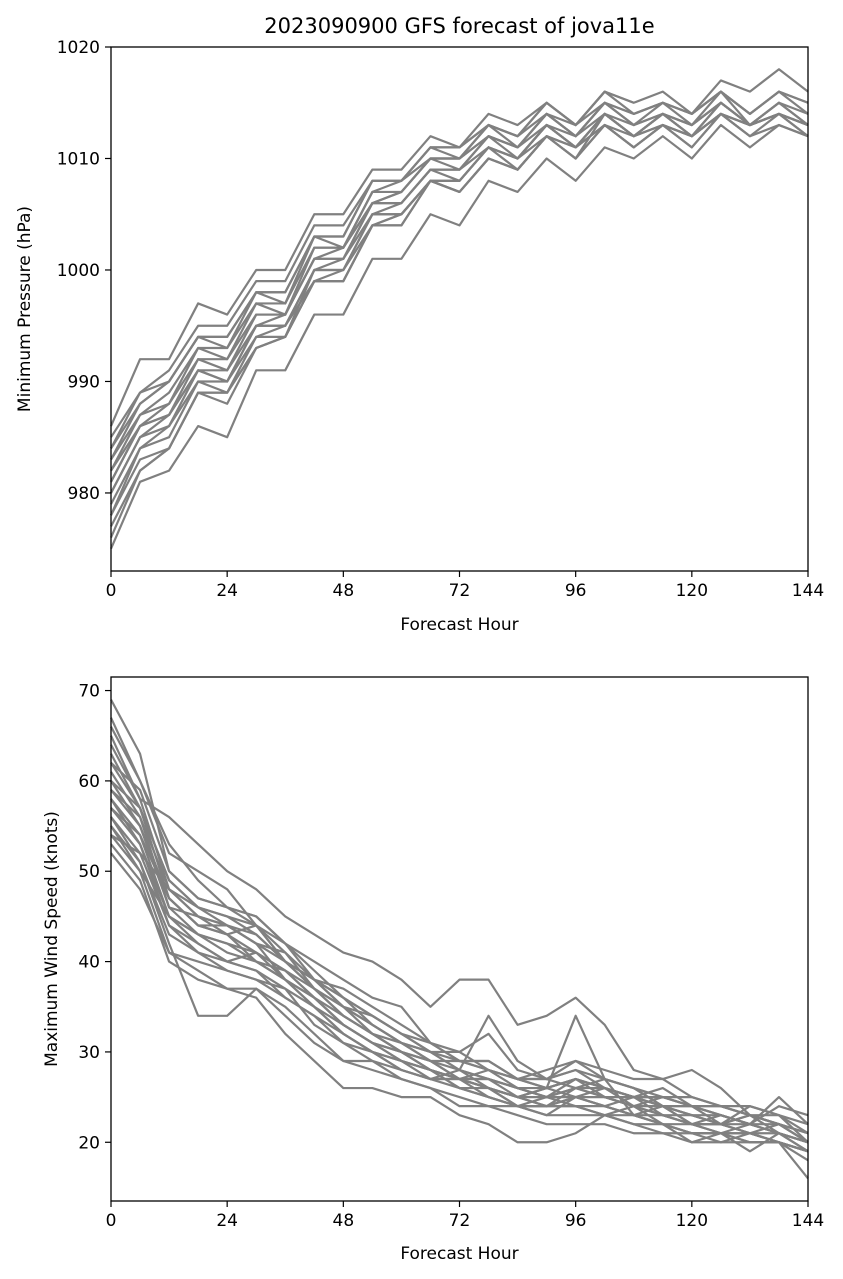  I want to click on wind-x-tick-label: 48, so click(344, 1221).